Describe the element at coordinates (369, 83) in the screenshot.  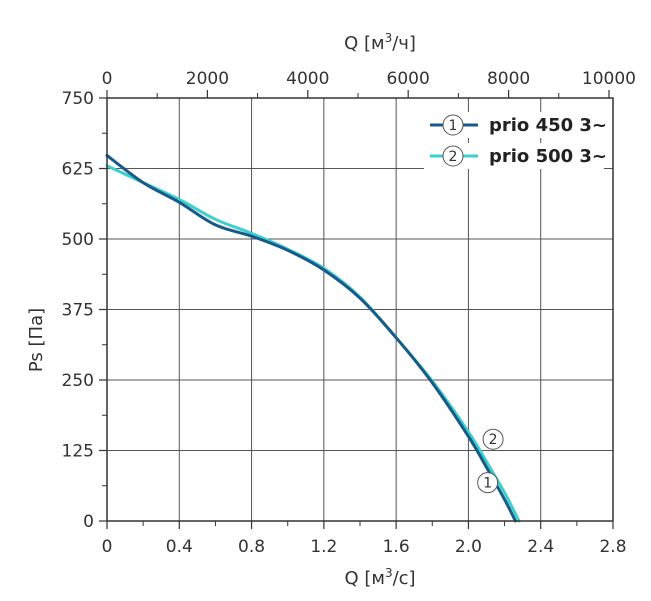
I see `x-axis-top-ticks: 0 2000 4000 6000 8000 10000` at that location.